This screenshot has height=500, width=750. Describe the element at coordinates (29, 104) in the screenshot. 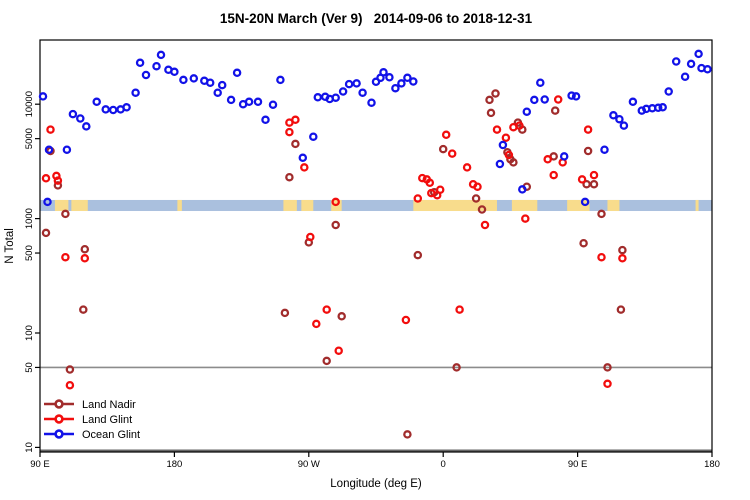

I see `y-tick-label: 10000` at that location.